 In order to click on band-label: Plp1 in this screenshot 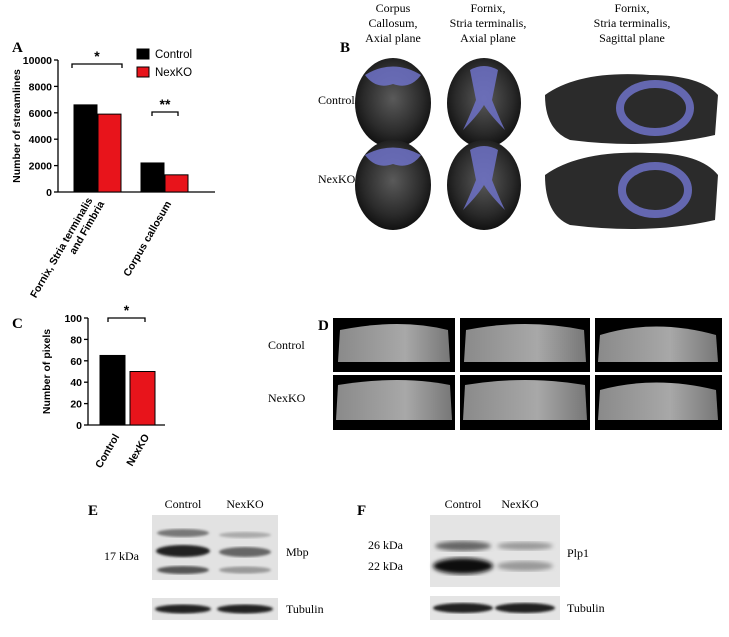, I will do `click(578, 553)`.